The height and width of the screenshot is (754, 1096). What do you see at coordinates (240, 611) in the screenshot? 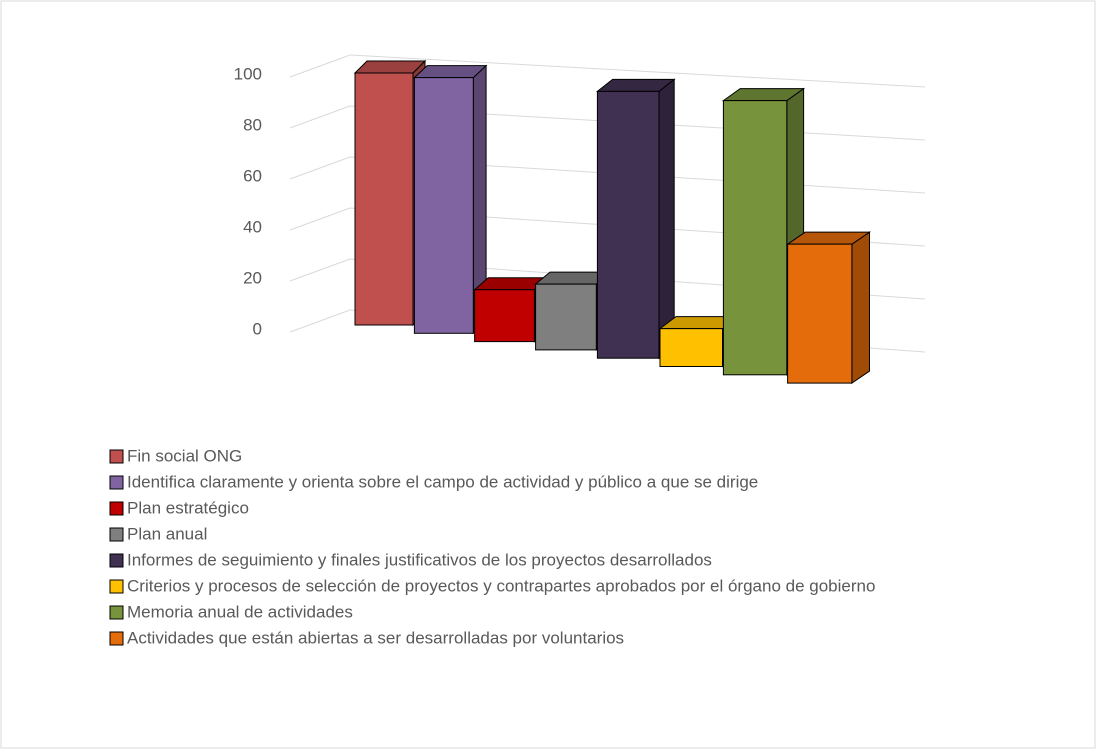
I see `legend-label: Memoria anual de actividades` at bounding box center [240, 611].